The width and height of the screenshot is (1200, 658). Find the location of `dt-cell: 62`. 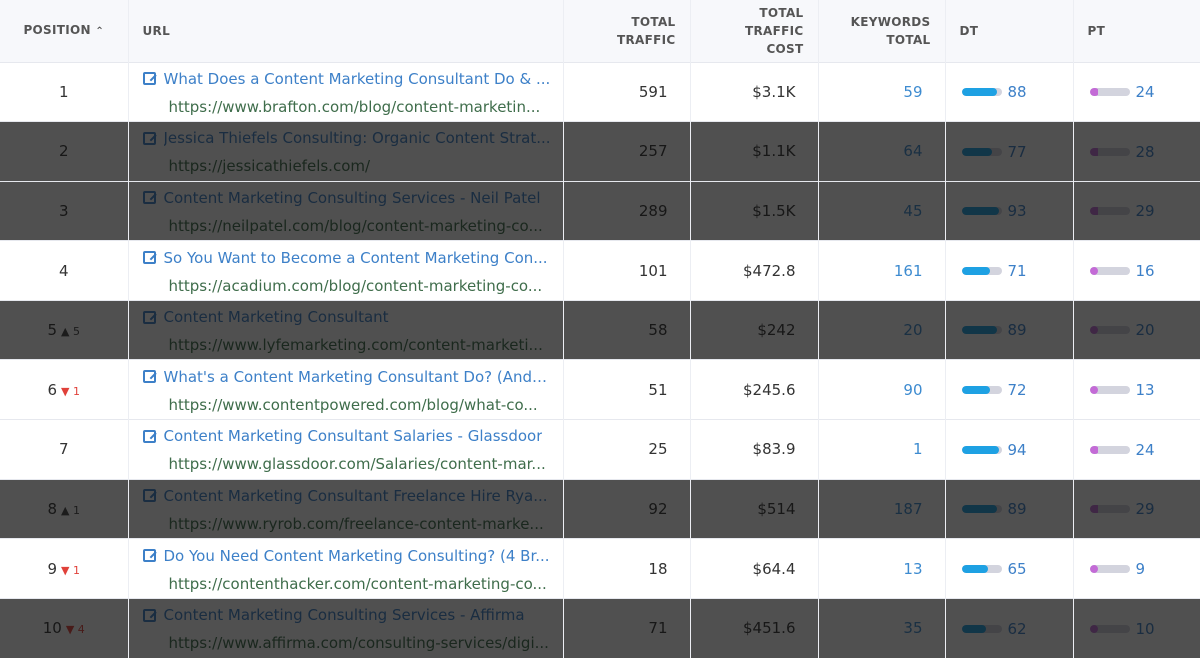

dt-cell: 62 is located at coordinates (1009, 627).